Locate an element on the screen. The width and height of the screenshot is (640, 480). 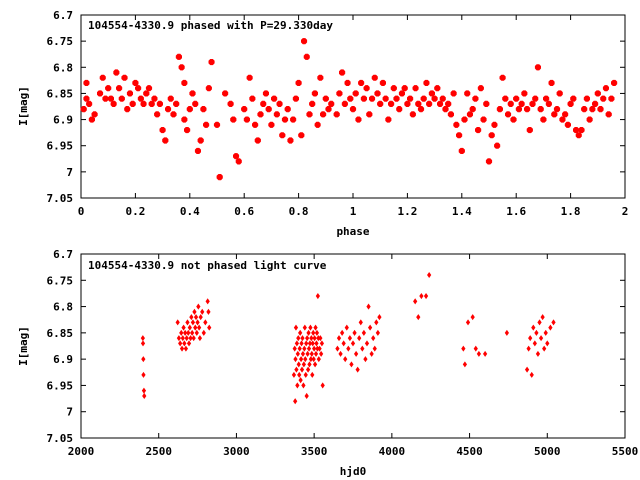
unphased-x-tick-label: 3500 is located at coordinates (314, 451).